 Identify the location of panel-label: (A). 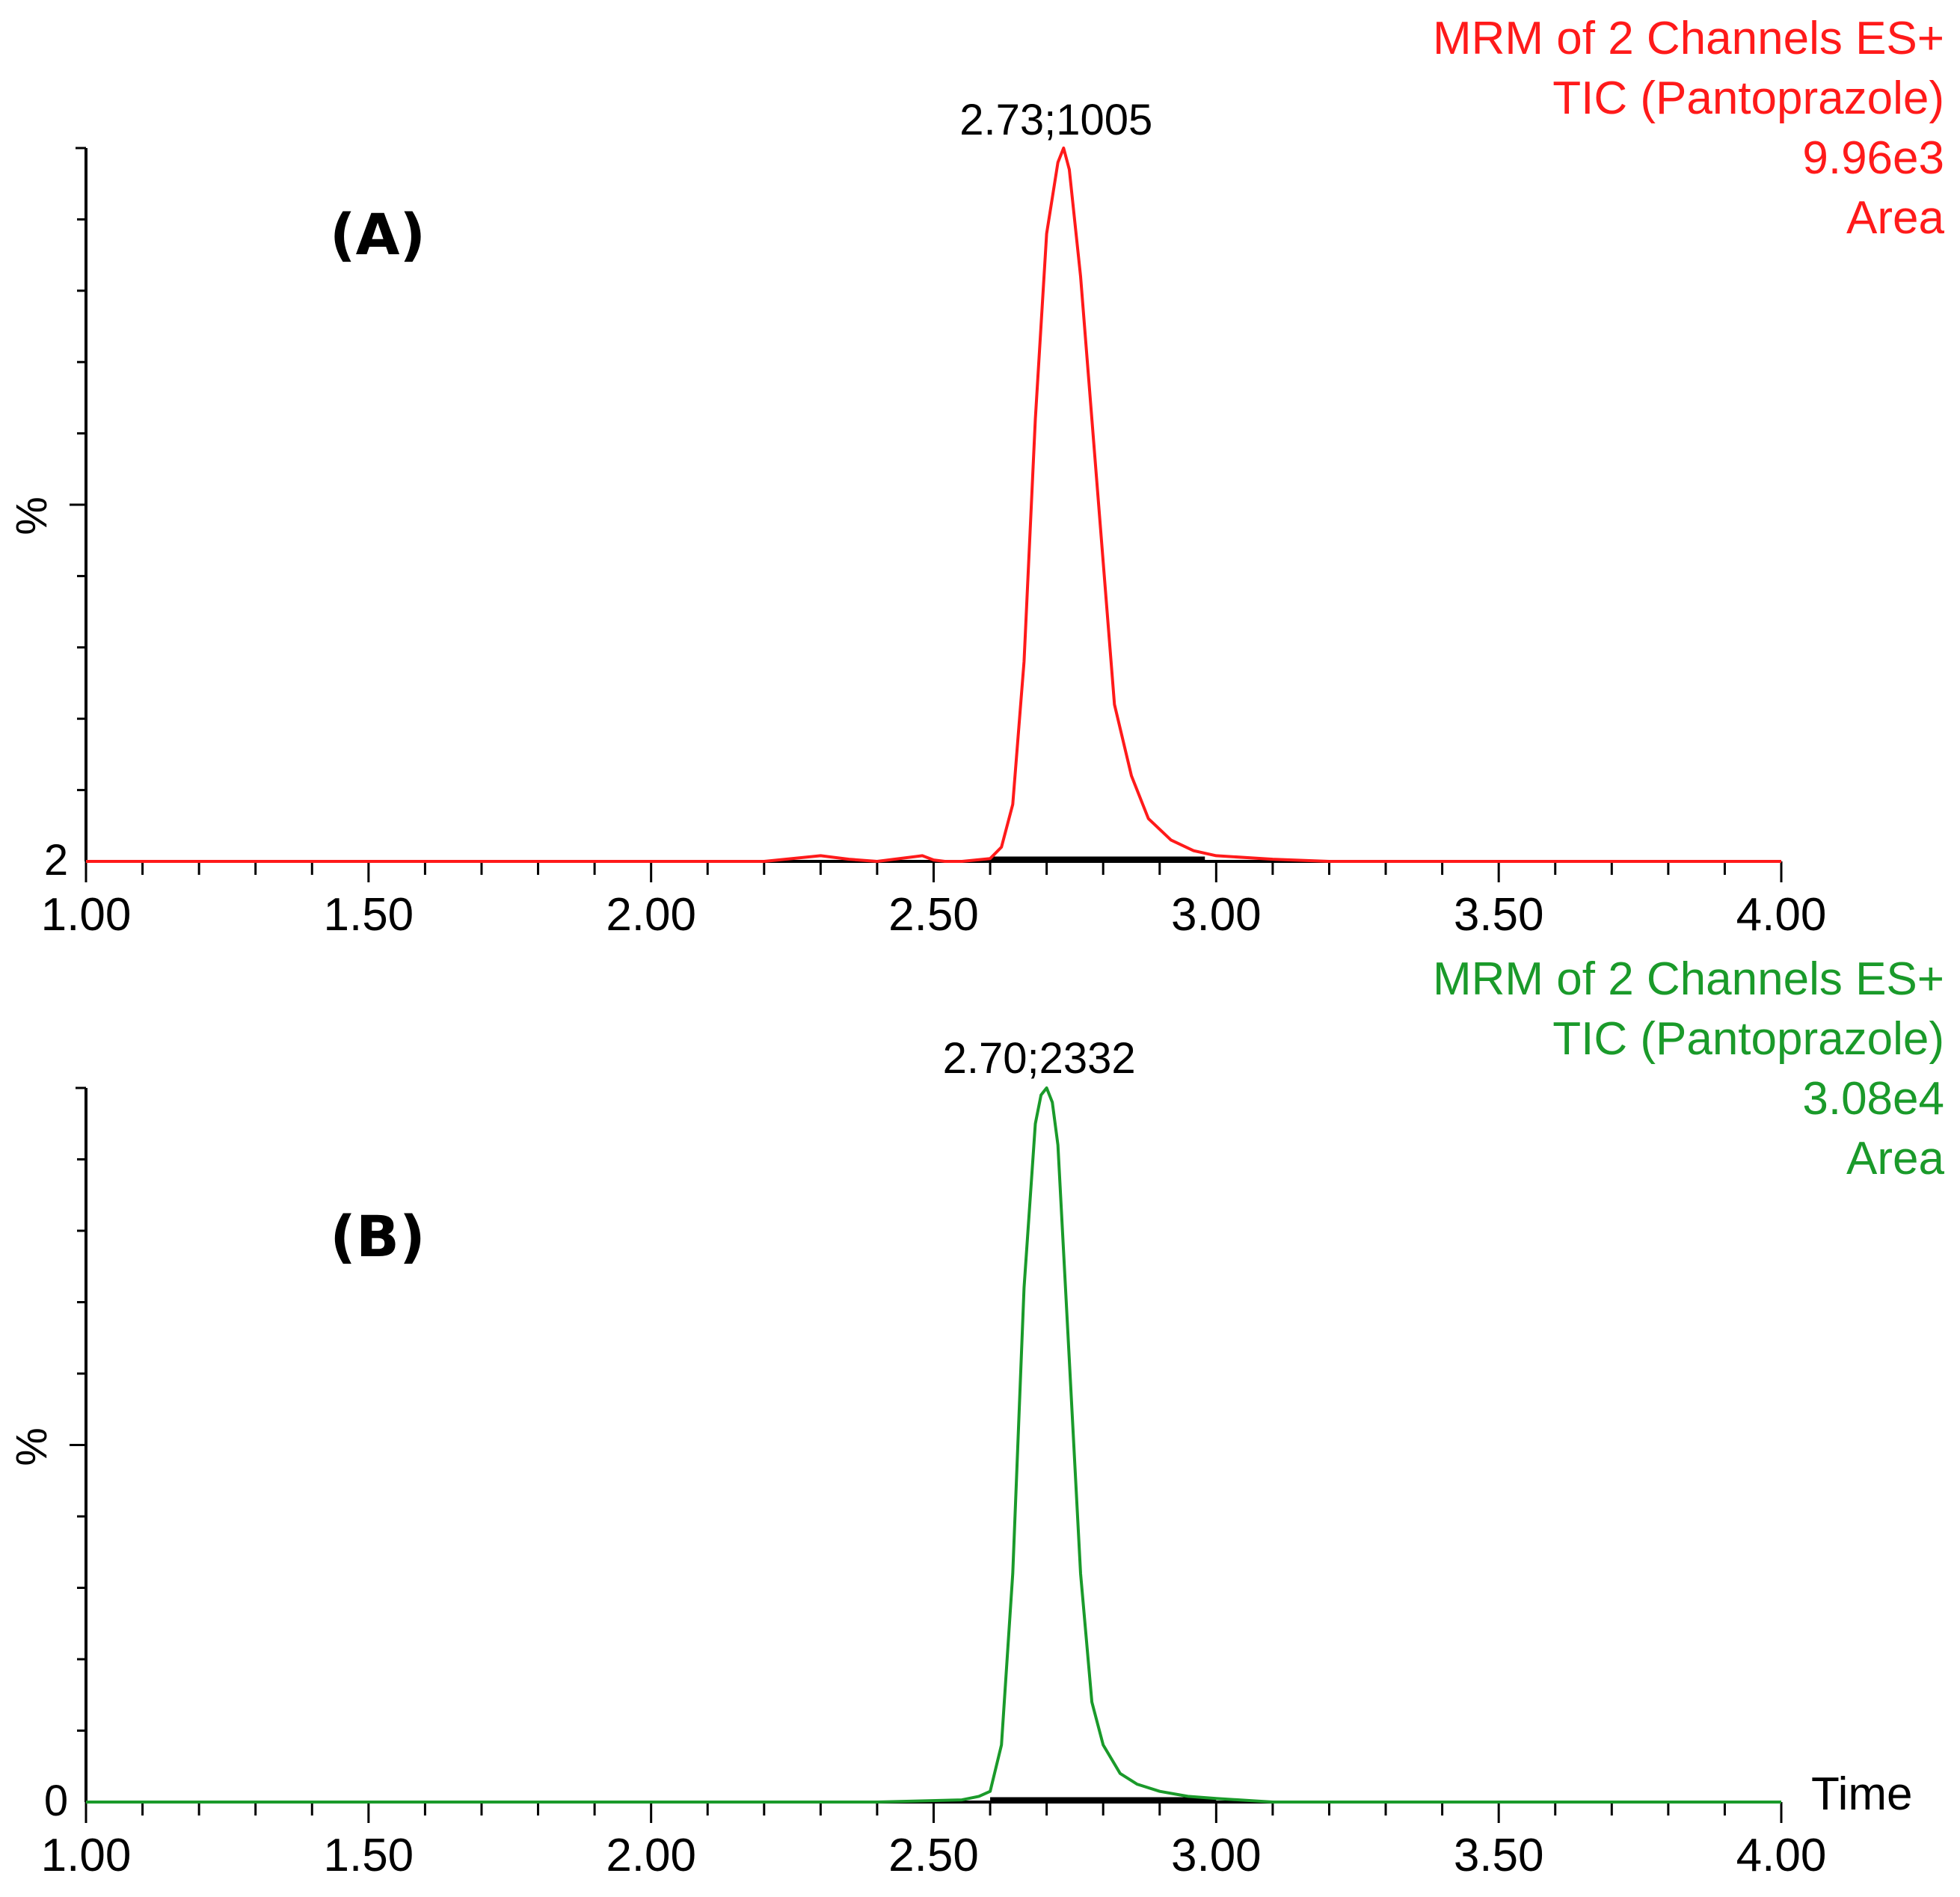
(378, 234).